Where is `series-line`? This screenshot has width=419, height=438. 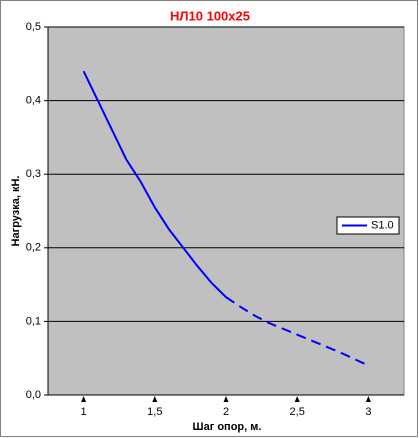 series-line is located at coordinates (297, 331).